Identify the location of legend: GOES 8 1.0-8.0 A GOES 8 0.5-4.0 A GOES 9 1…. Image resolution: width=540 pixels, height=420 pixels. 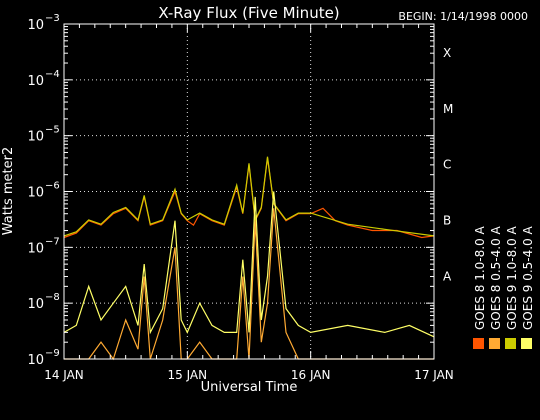
(504, 287).